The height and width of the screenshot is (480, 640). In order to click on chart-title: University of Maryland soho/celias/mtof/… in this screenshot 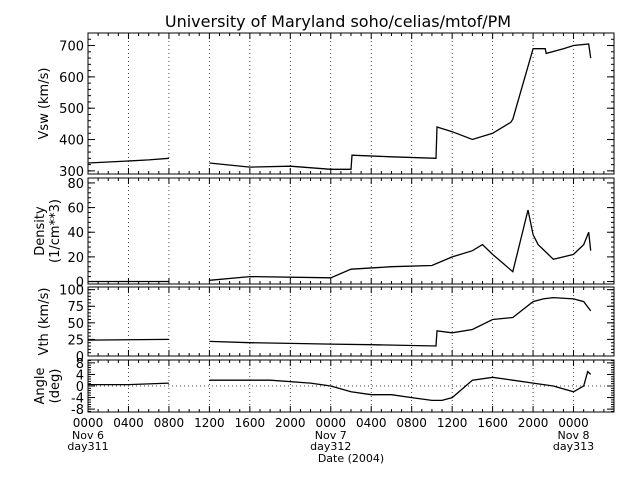, I will do `click(338, 21)`.